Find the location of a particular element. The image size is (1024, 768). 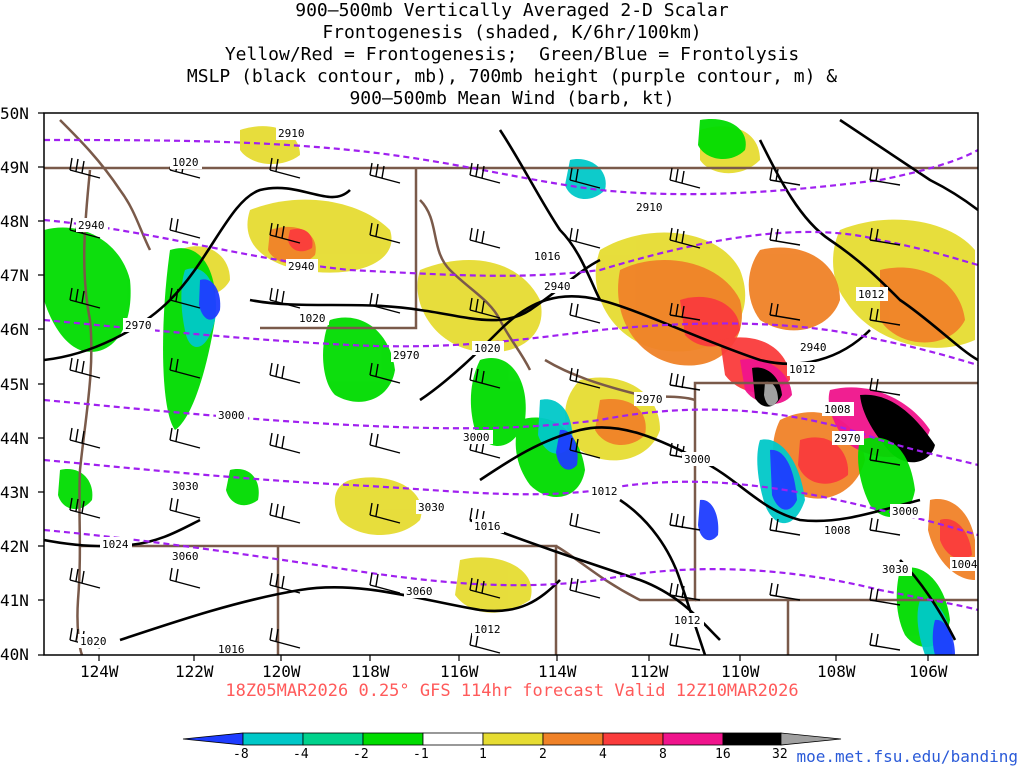

lat-label: 47N is located at coordinates (14, 275).